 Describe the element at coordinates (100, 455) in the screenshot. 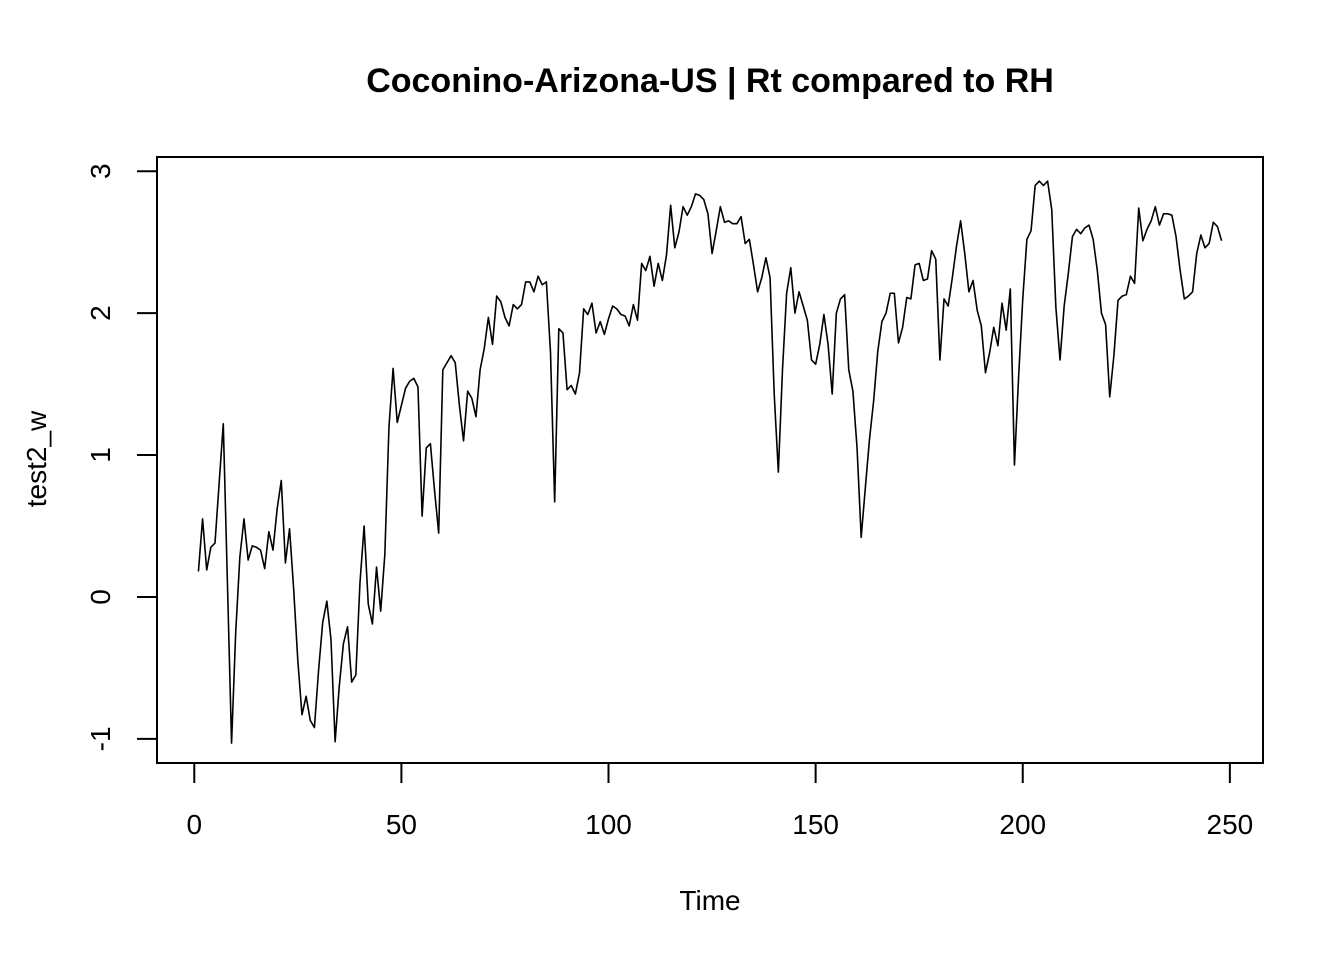

I see `y-tick-label: 1` at that location.